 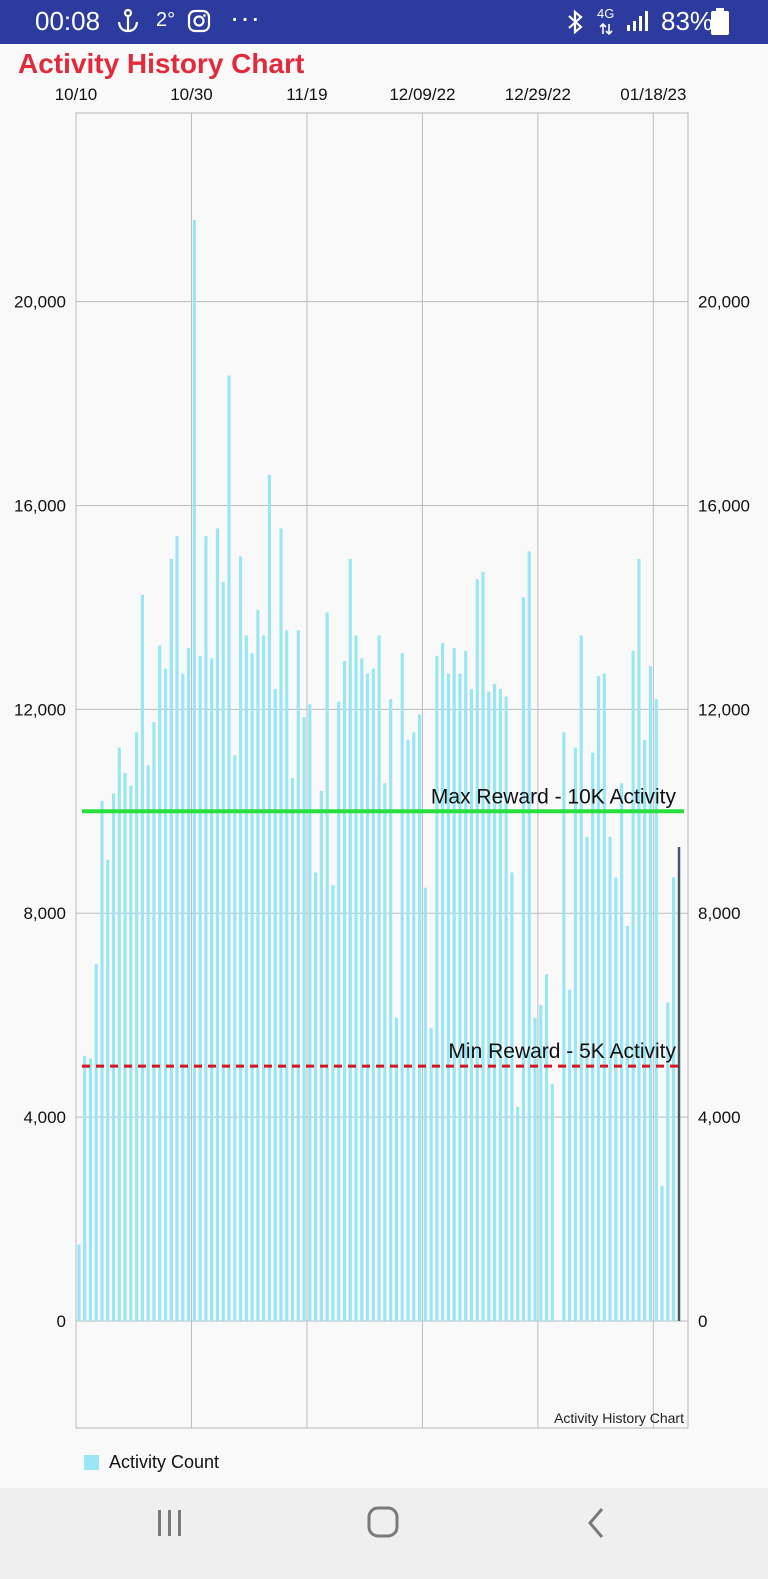 I want to click on legend-label: Activity Count, so click(x=164, y=1462).